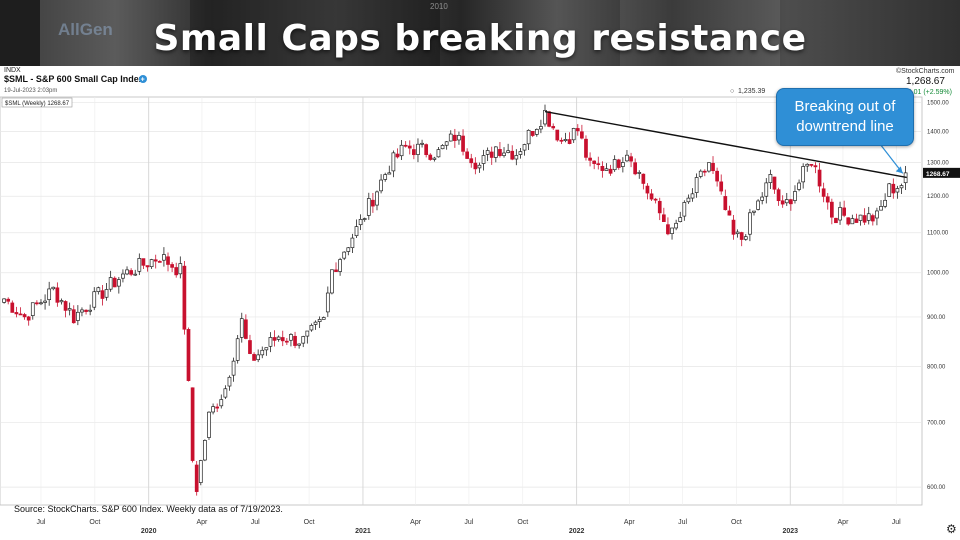 The image size is (960, 540). I want to click on callout-line-1: Breaking out of, so click(845, 106).